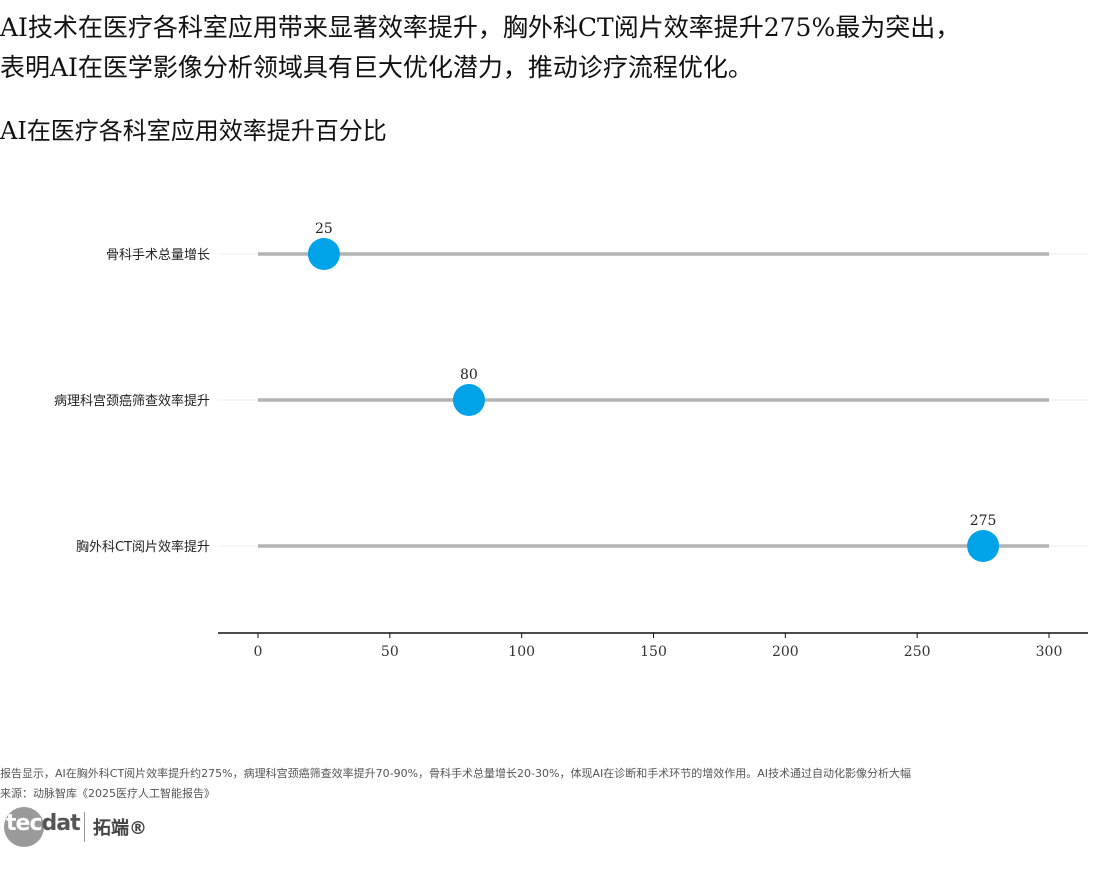 The width and height of the screenshot is (1098, 878). Describe the element at coordinates (653, 652) in the screenshot. I see `x-tick-label: 150` at that location.